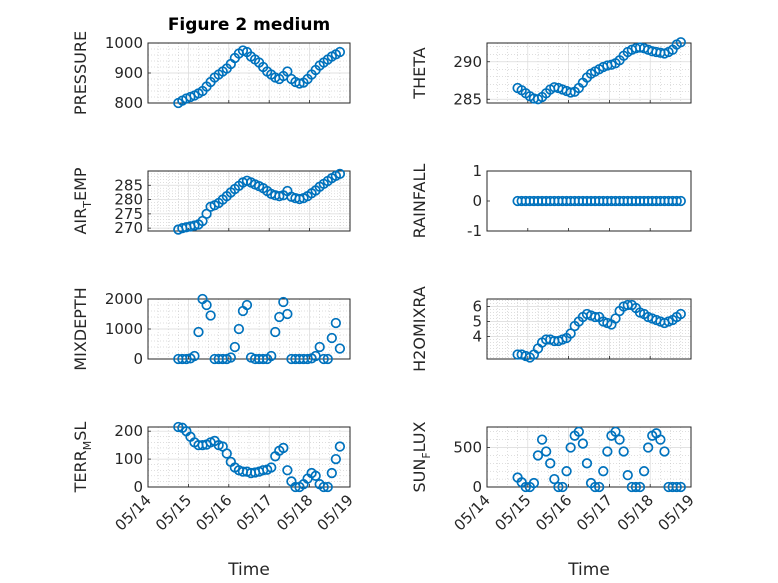 The height and width of the screenshot is (583, 778). I want to click on subplot-mixdepth: 0 1000 2000 MIXDEPTH, so click(211, 329).